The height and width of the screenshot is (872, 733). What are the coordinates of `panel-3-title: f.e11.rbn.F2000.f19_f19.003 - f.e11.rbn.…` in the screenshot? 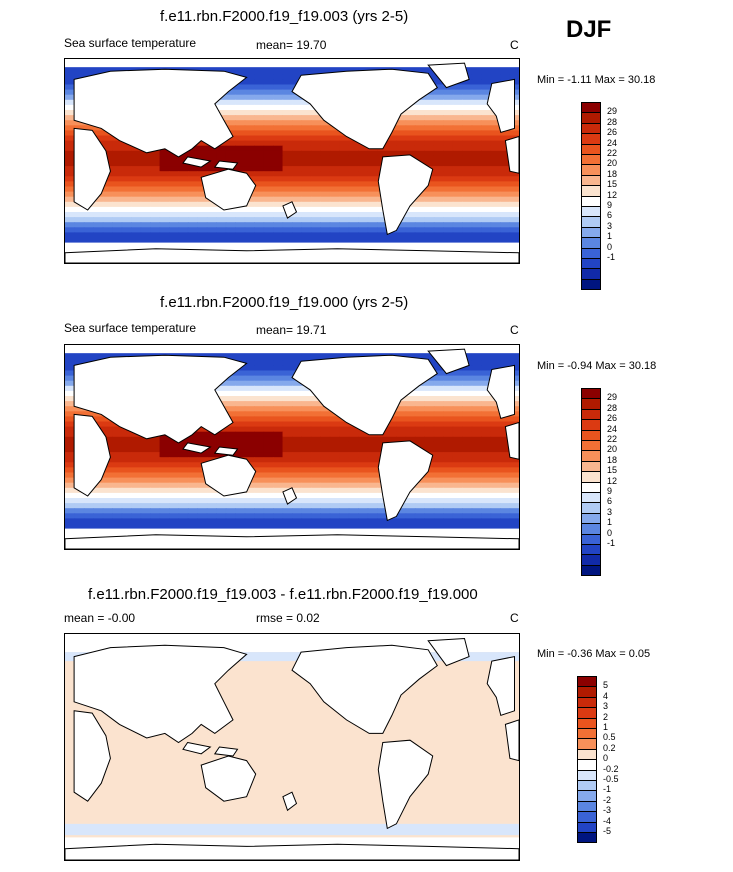 It's located at (283, 594).